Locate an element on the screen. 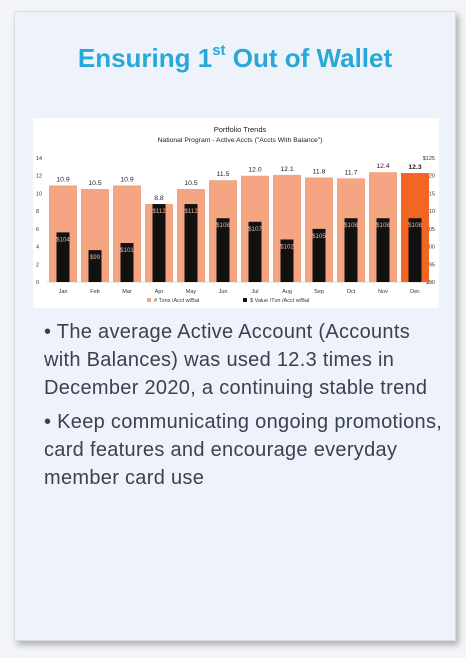 The image size is (466, 658). txns-data-label: 12.3 is located at coordinates (414, 167).